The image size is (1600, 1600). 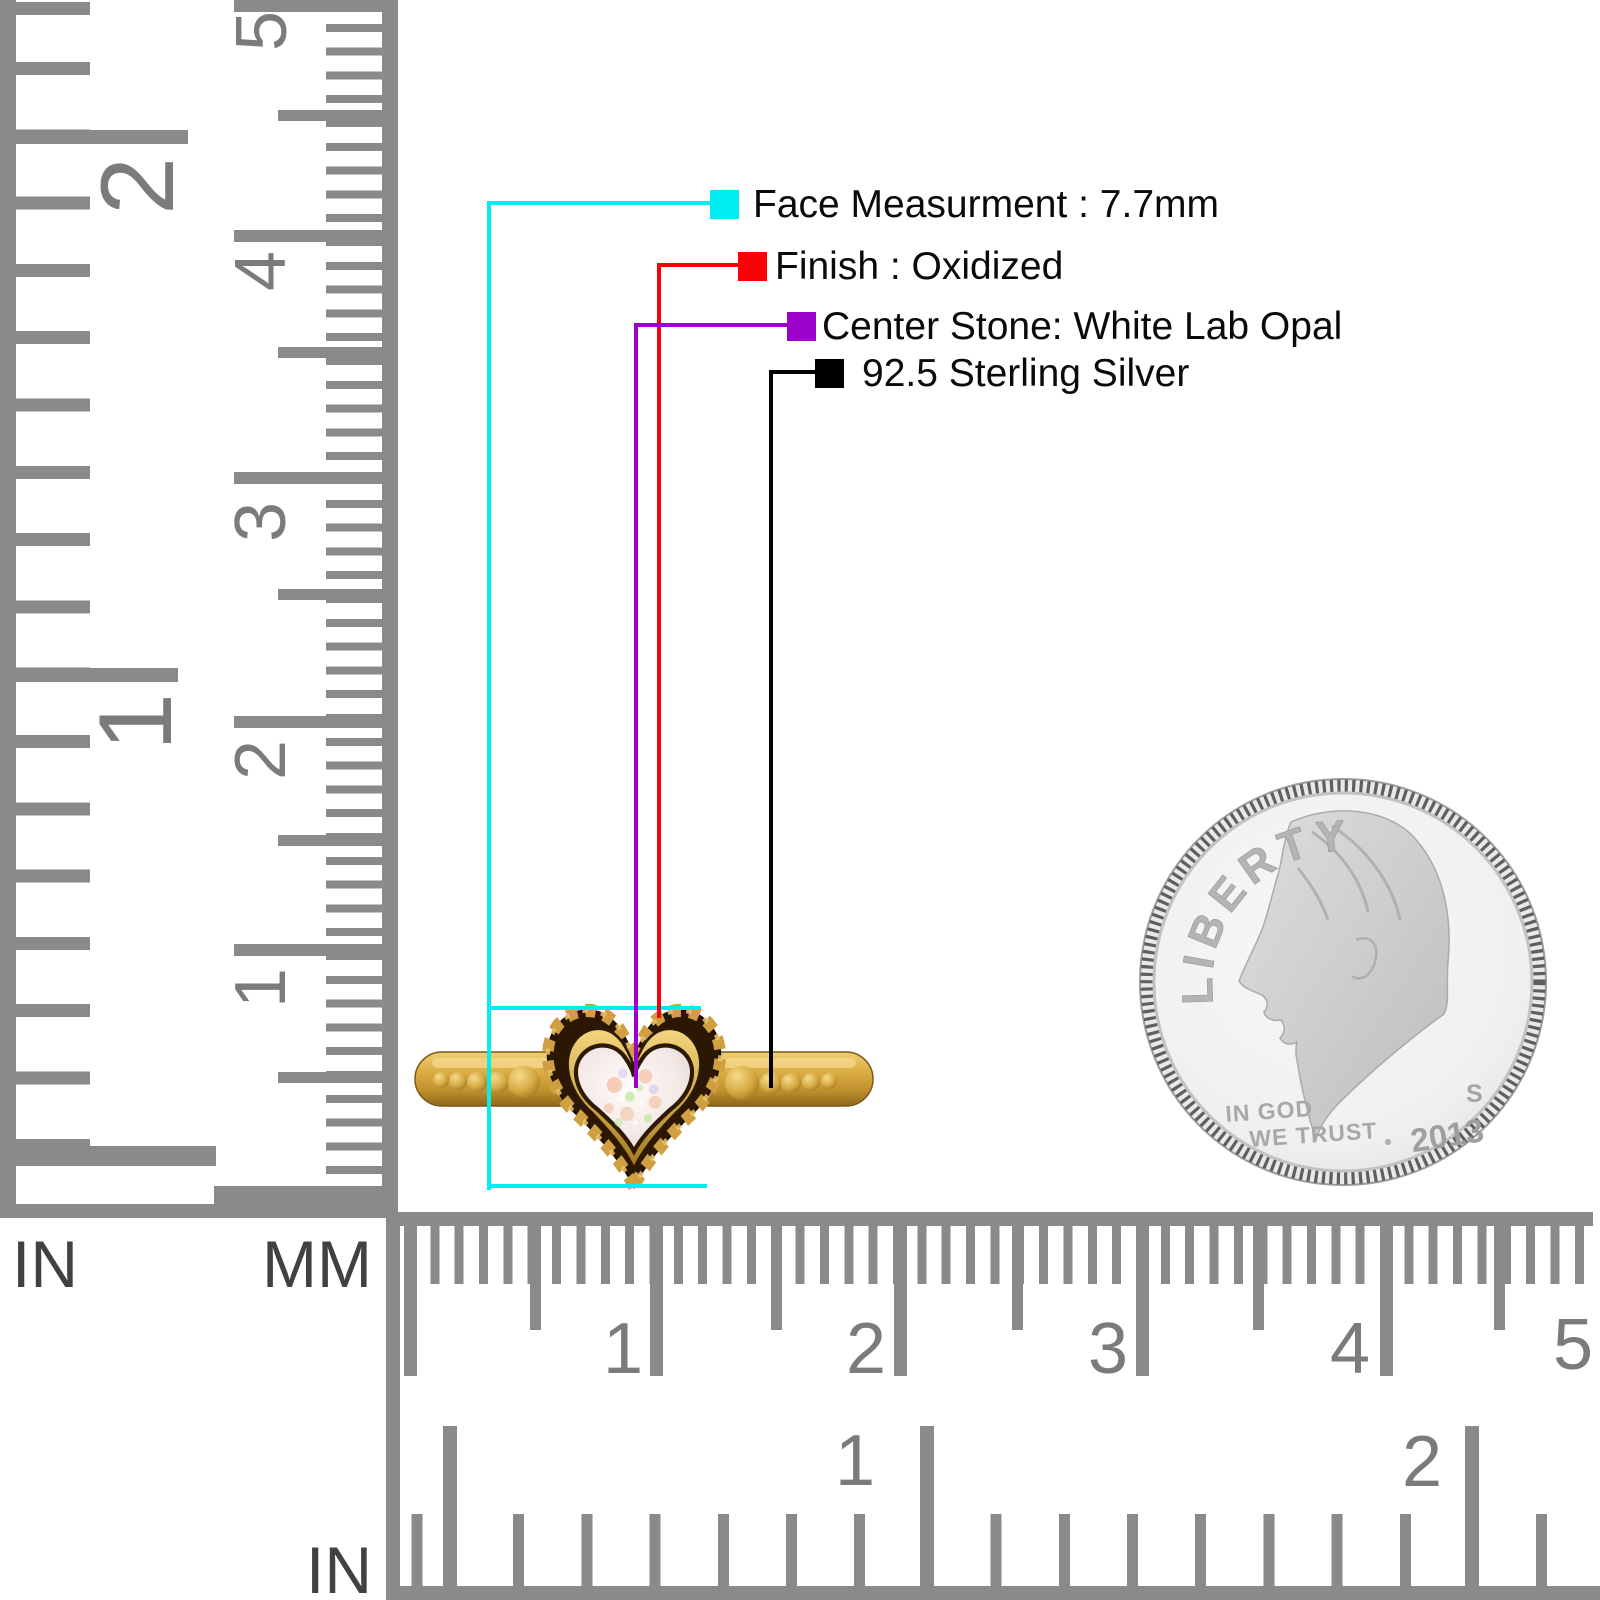 I want to click on face-callout-swatch, so click(x=724, y=204).